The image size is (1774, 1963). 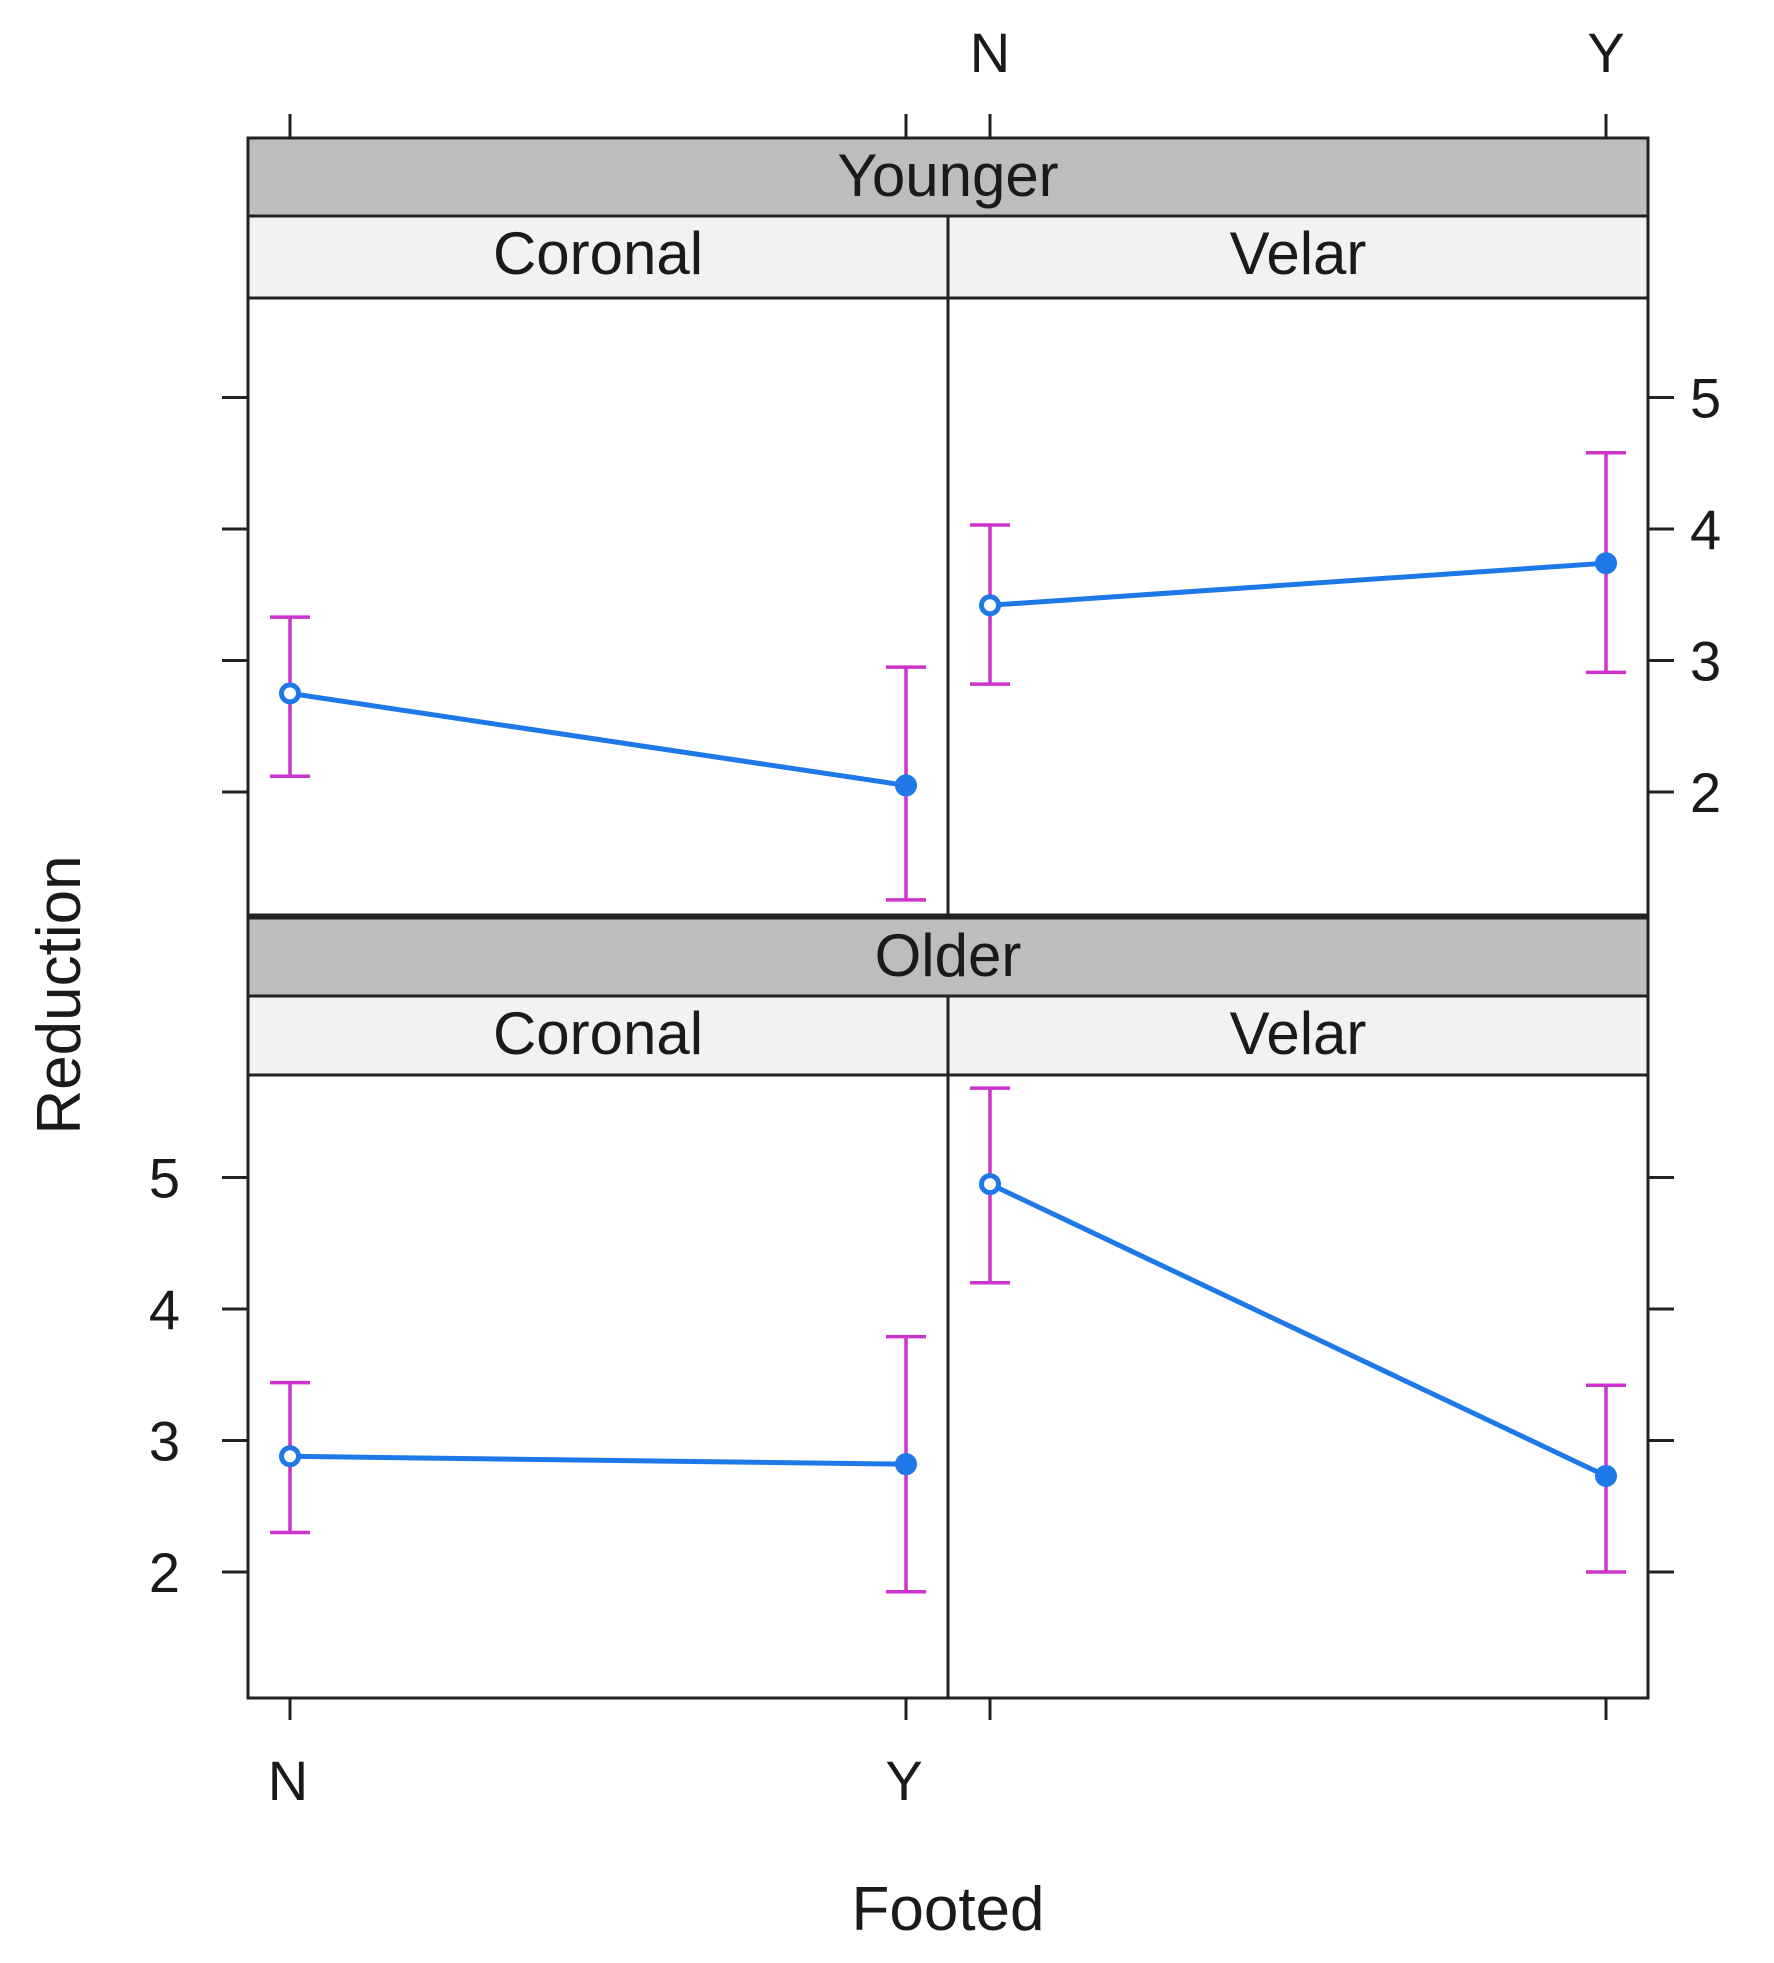 I want to click on series-line-older-velar, so click(x=1298, y=1330).